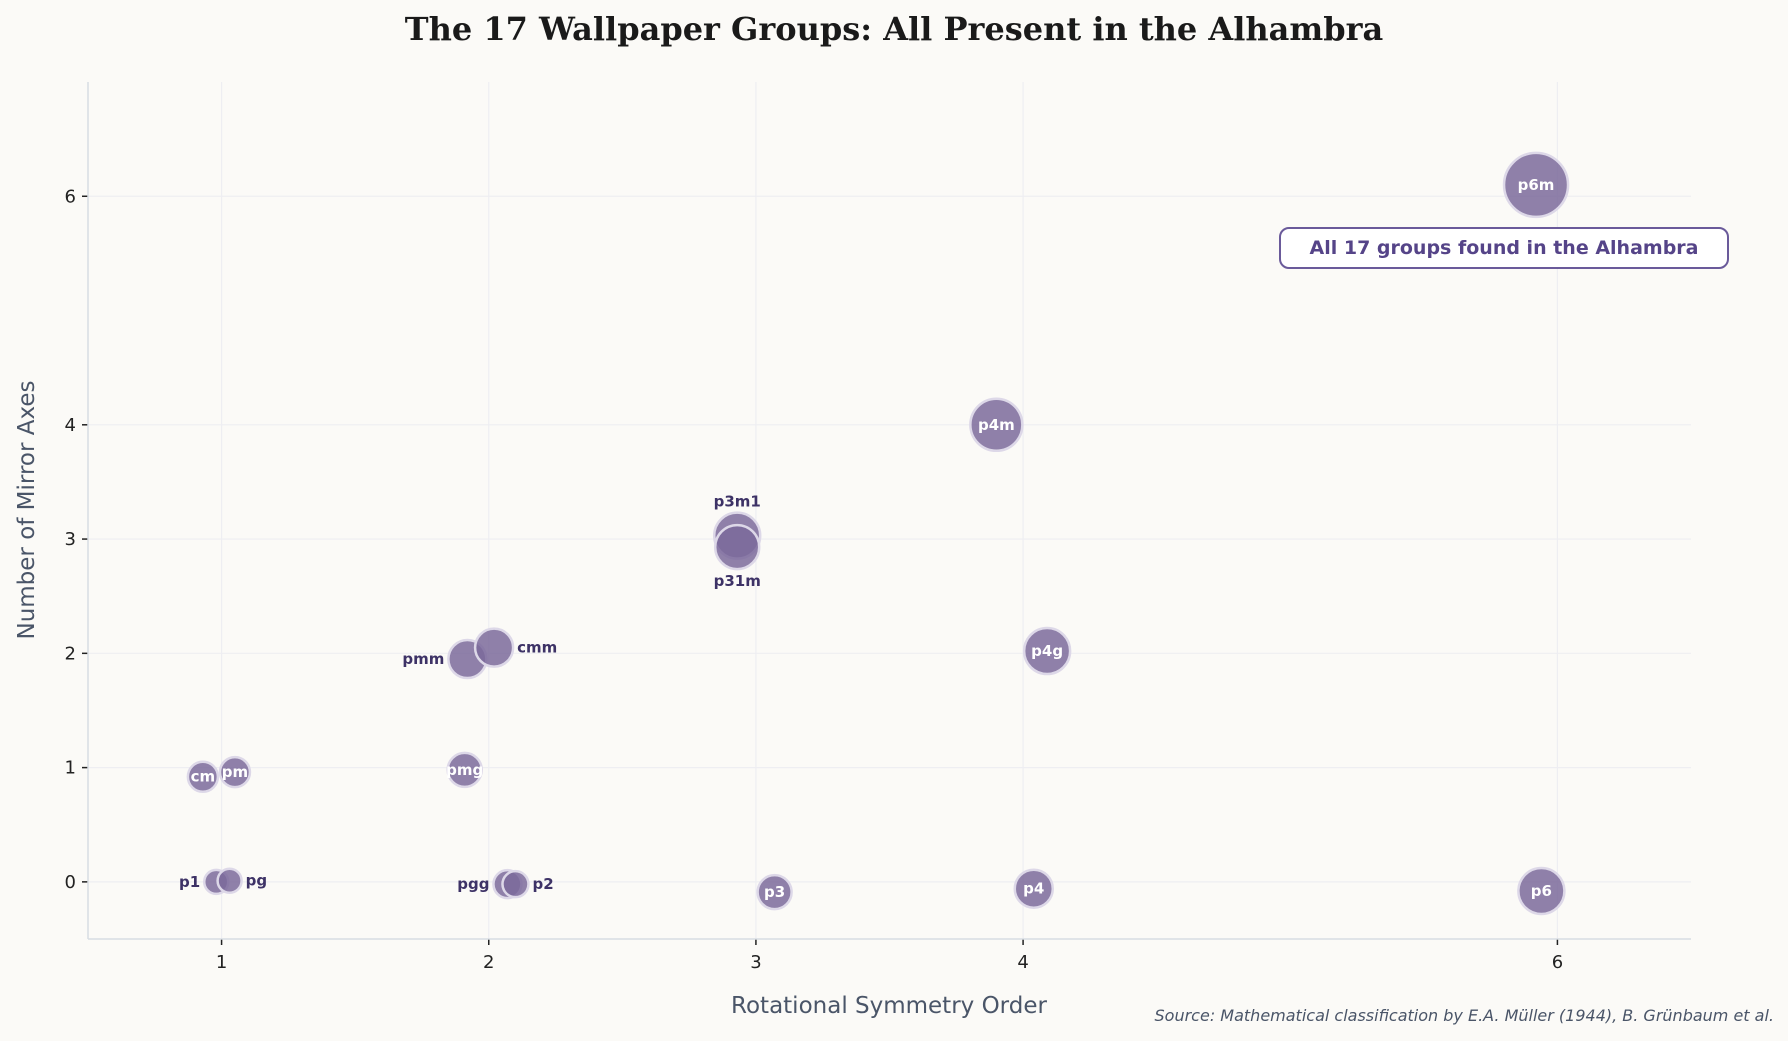 The height and width of the screenshot is (1041, 1788). Describe the element at coordinates (70, 425) in the screenshot. I see `y-tick-label: 4` at that location.